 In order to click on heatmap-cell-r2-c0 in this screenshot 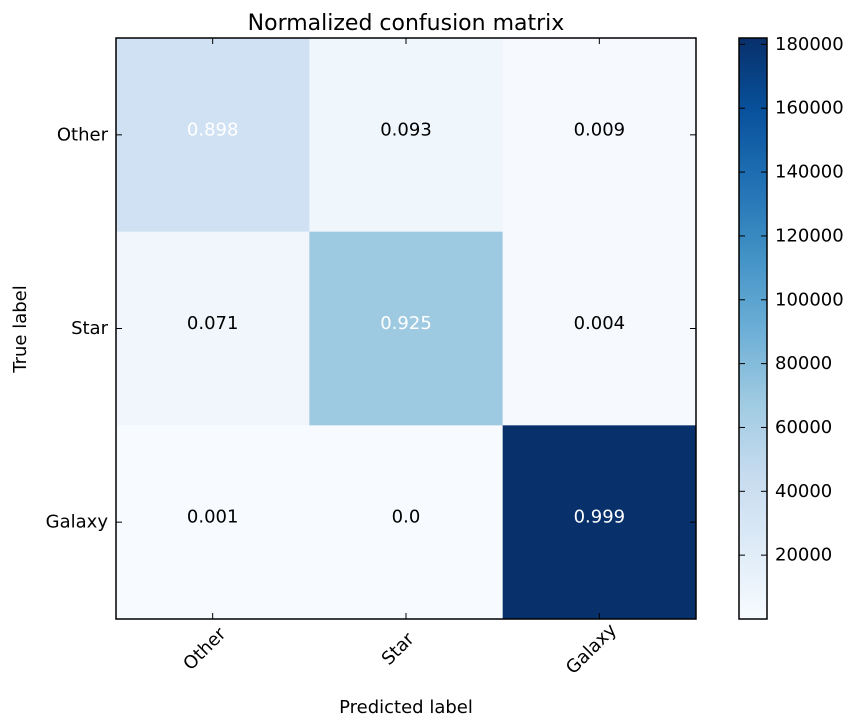, I will do `click(213, 522)`.